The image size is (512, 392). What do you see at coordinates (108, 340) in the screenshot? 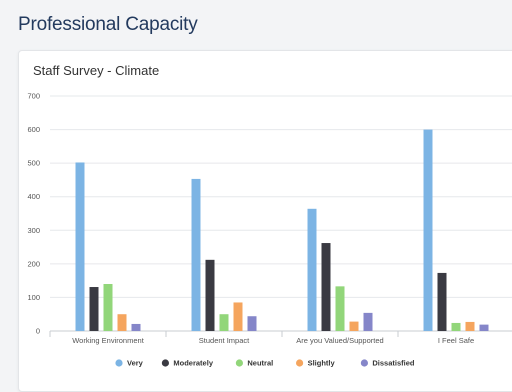
I see `x-tick-label: Working Environment` at bounding box center [108, 340].